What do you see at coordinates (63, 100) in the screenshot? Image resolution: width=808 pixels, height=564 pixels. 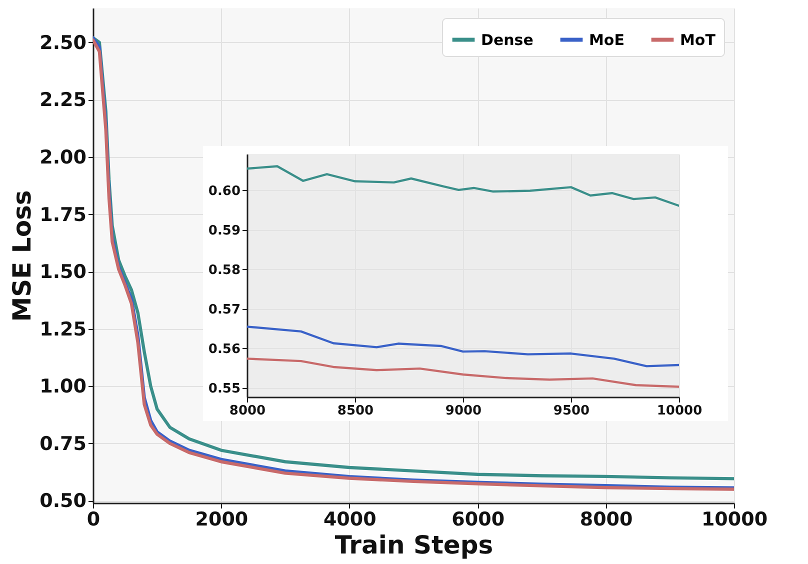 I see `y-tick-label: 2.25` at bounding box center [63, 100].